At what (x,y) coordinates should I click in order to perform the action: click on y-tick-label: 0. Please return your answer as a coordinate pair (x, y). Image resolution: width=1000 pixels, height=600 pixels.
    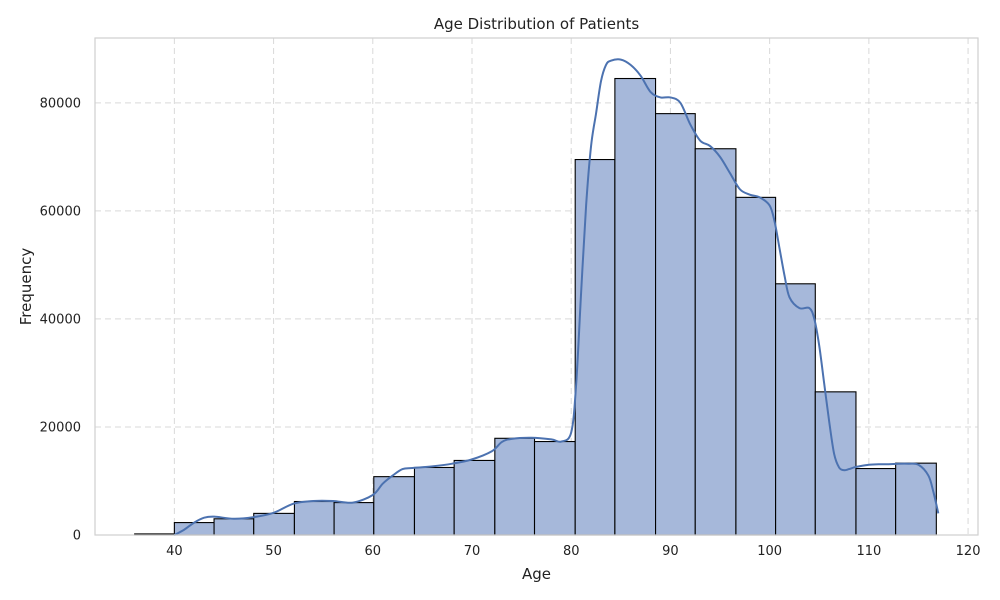
    Looking at the image, I should click on (77, 536).